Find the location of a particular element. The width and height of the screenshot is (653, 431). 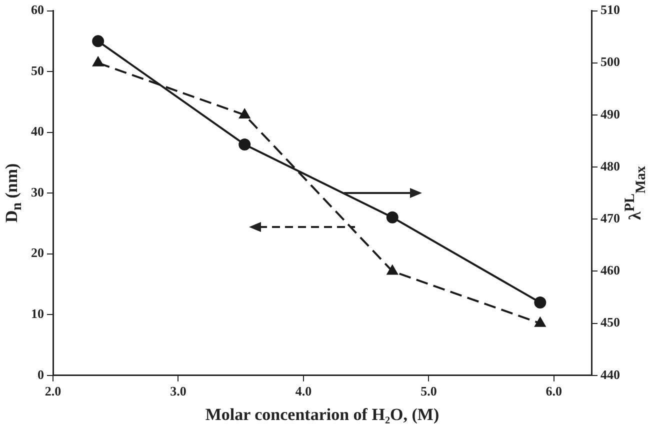

y-tick-label: 50 is located at coordinates (37, 70).